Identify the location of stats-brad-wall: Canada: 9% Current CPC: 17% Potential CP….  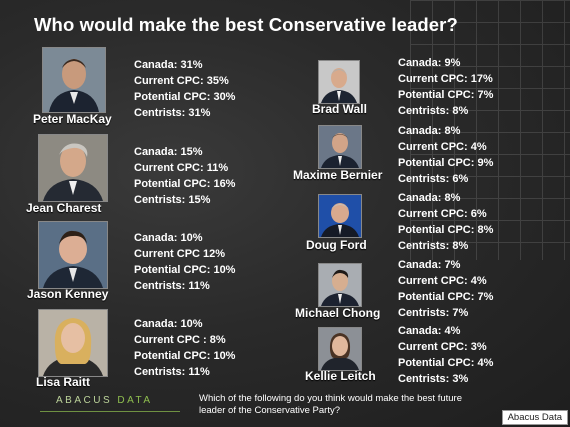
(445, 87).